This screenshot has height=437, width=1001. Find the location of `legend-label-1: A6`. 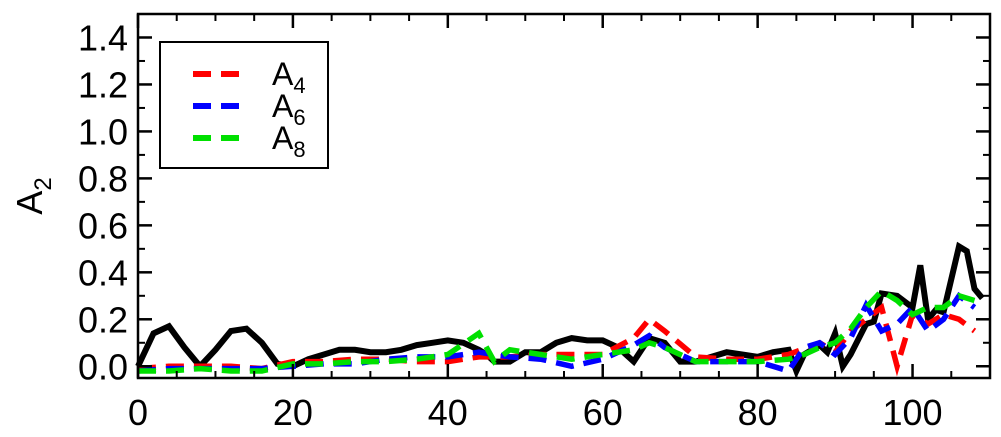

legend-label-1: A6 is located at coordinates (289, 109).